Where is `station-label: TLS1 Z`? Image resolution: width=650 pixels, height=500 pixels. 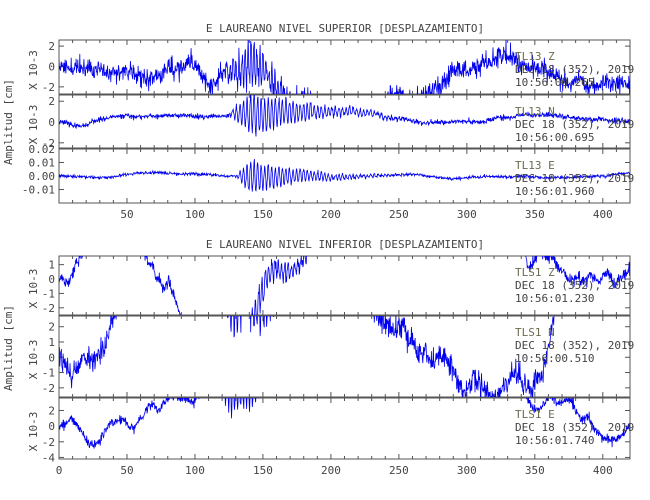 station-label: TLS1 Z is located at coordinates (535, 272).